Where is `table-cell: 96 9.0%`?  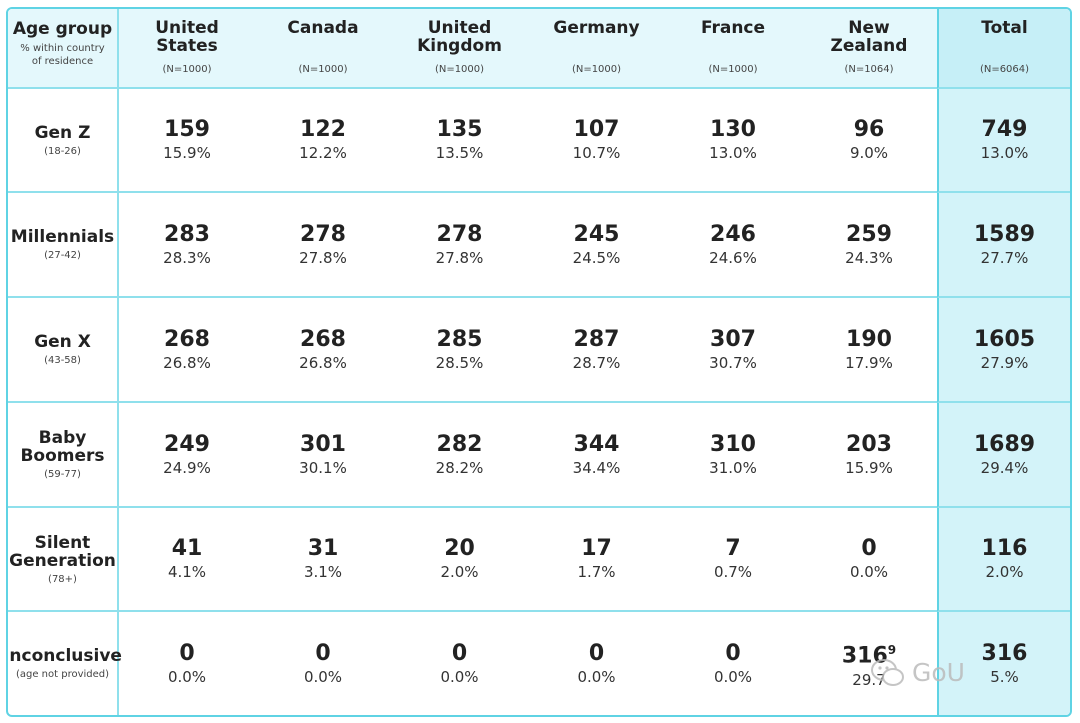 table-cell: 96 9.0% is located at coordinates (869, 141).